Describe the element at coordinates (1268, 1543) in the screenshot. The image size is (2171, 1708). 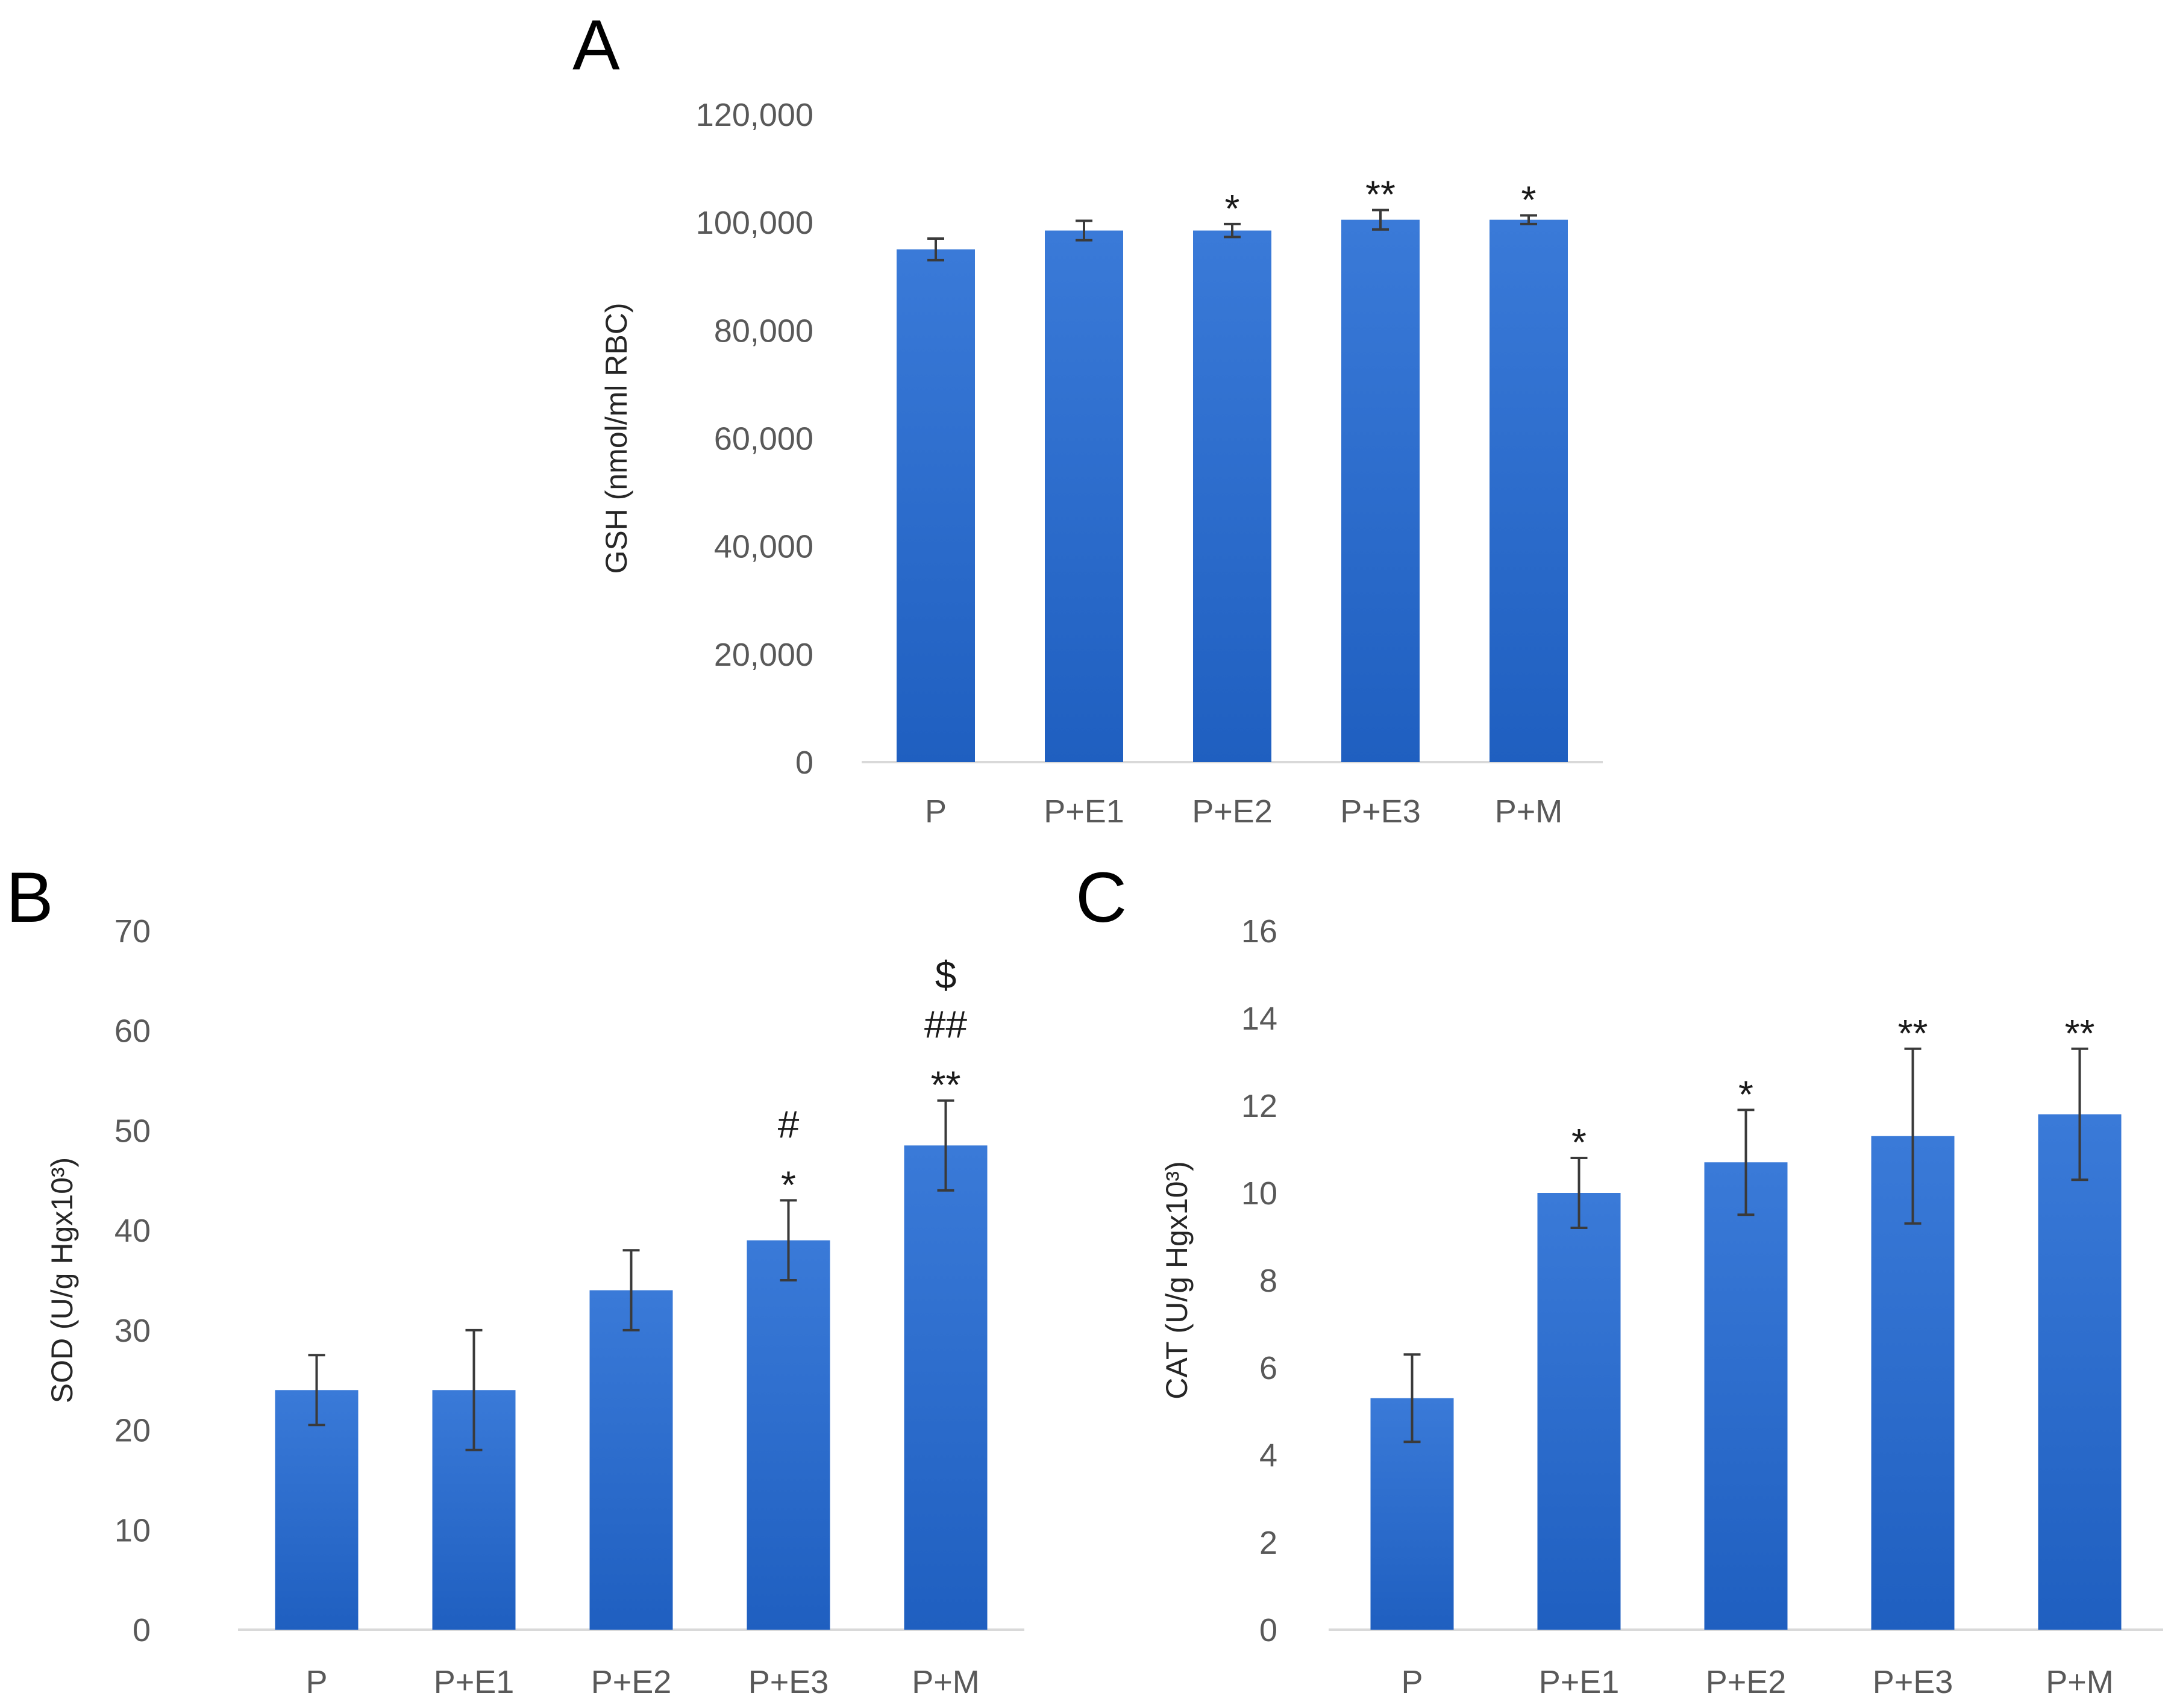
I see `panel-c-ytick-label: 2` at that location.